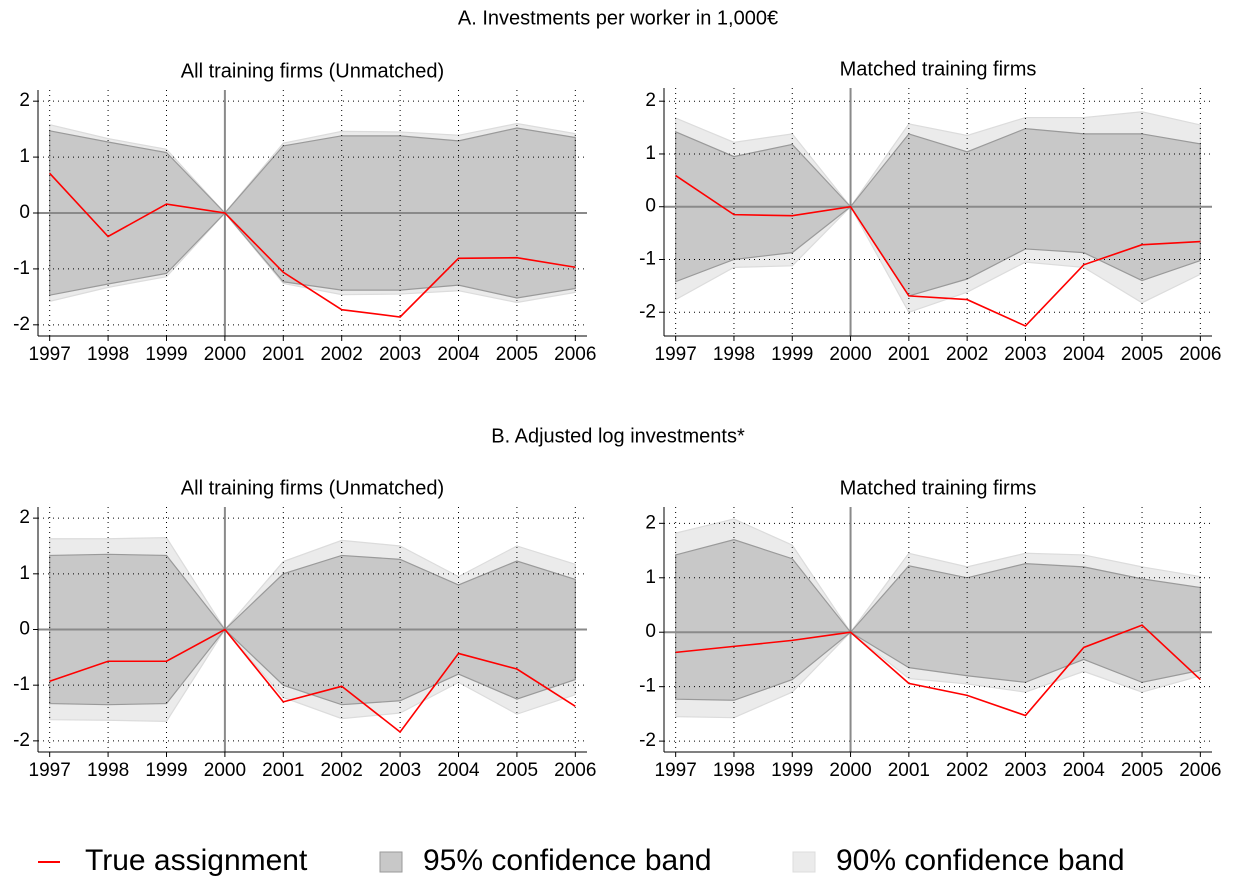  Describe the element at coordinates (567, 860) in the screenshot. I see `legend-label: 95% confidence band` at that location.